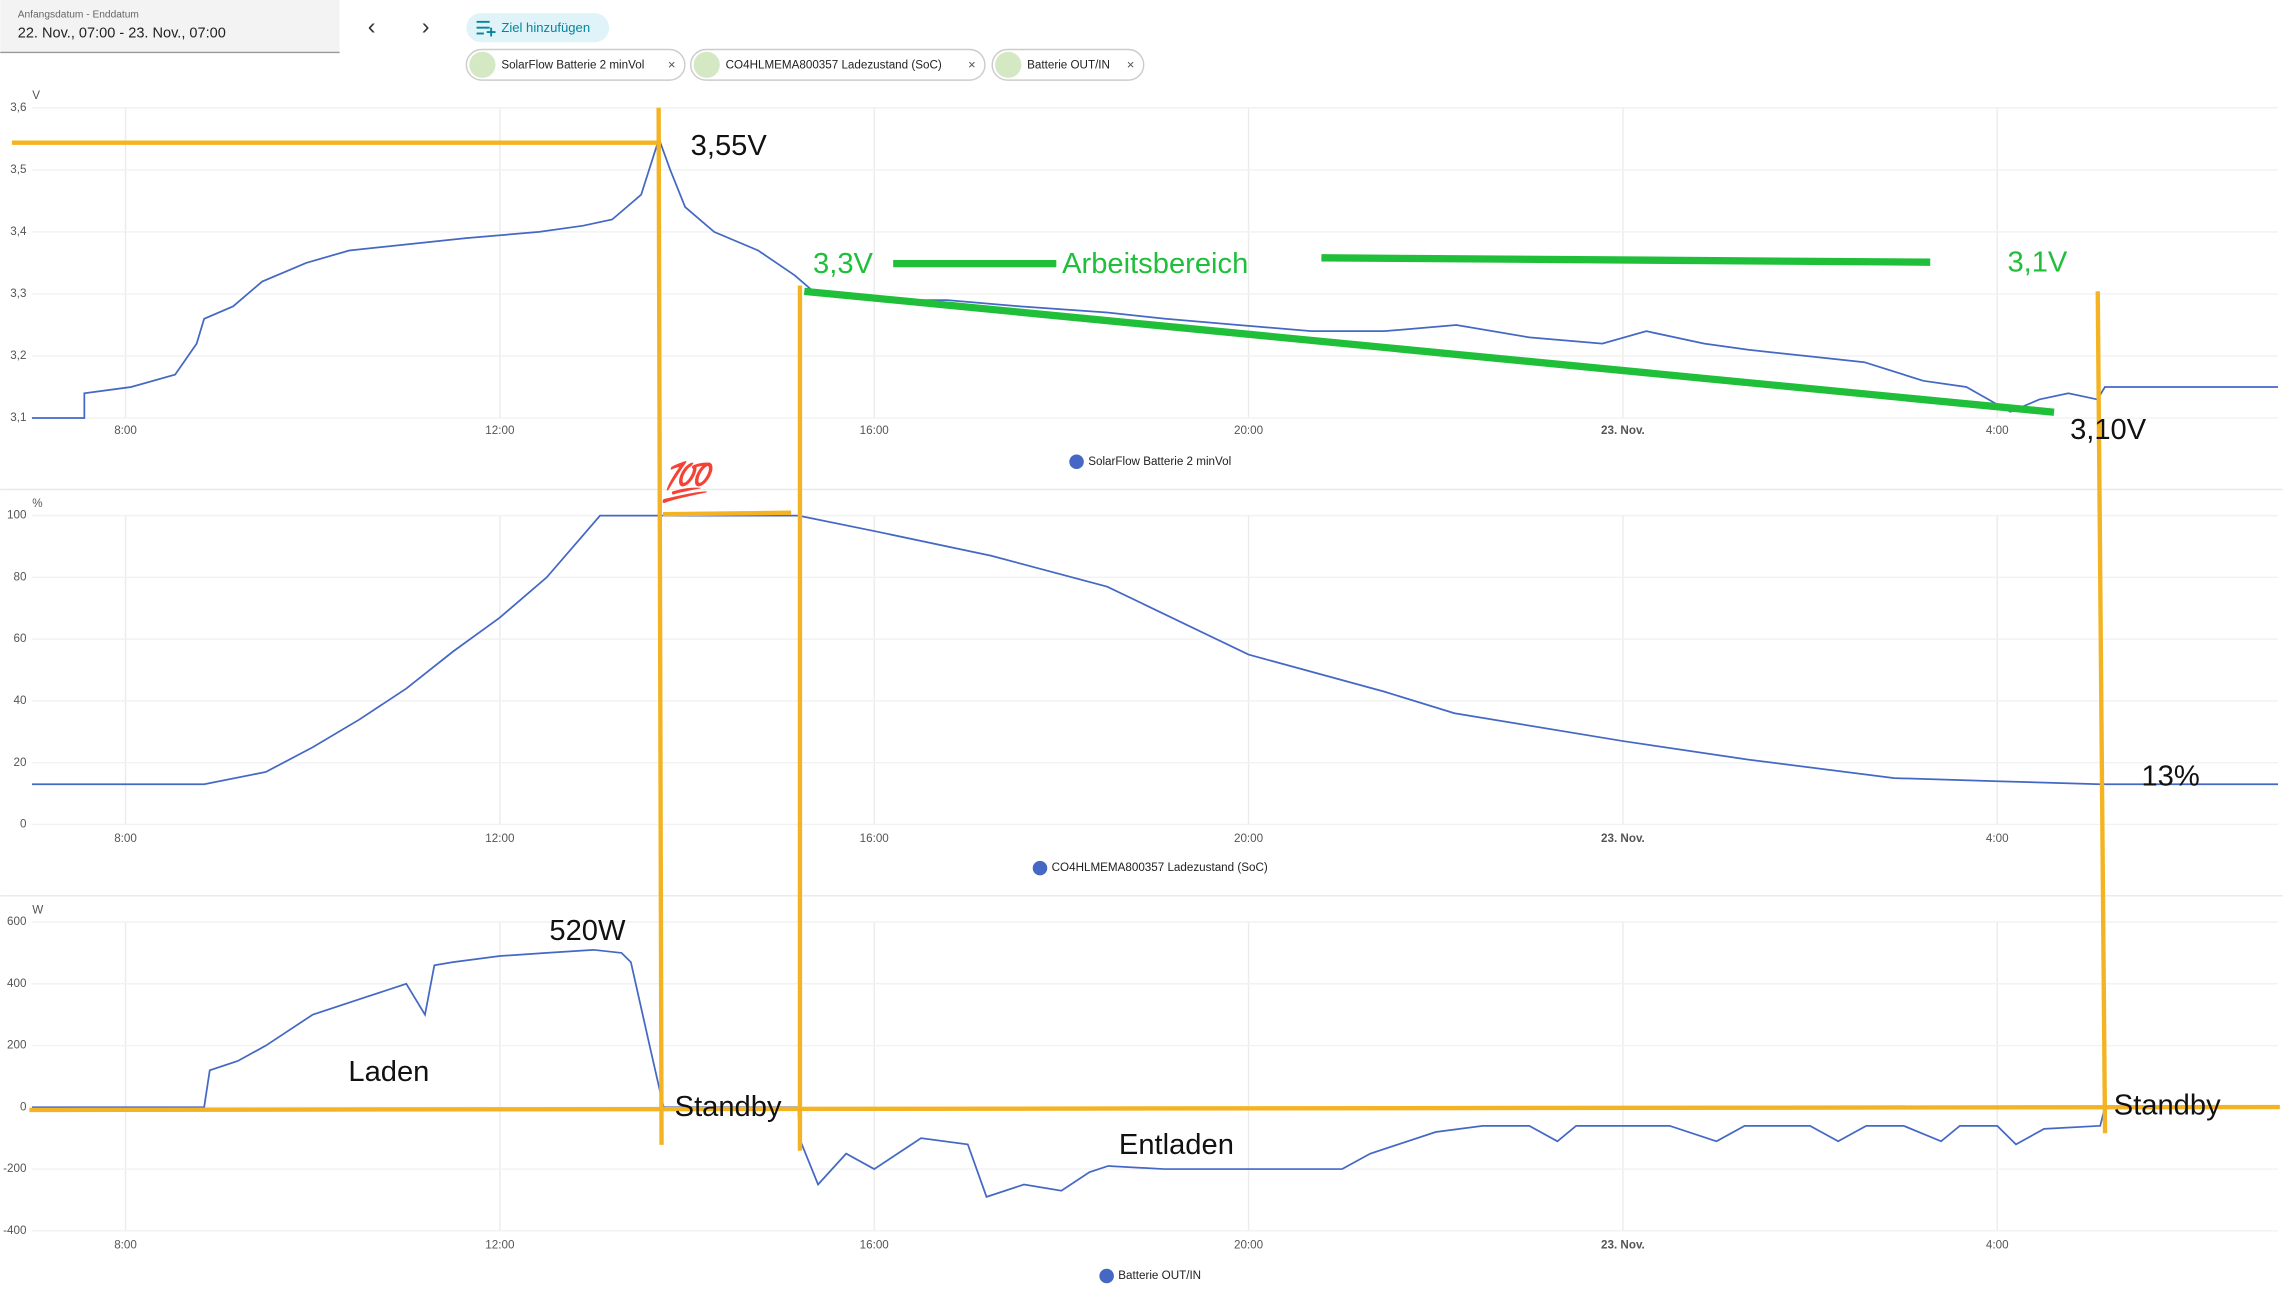 The width and height of the screenshot is (2283, 1292). I want to click on legend-label: SolarFlow Batterie 2 minVol, so click(1159, 461).